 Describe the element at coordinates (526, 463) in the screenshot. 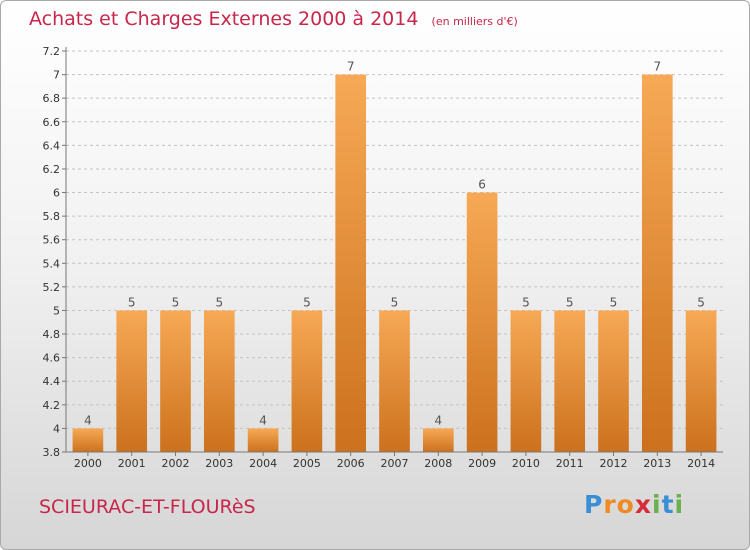

I see `x-tick-label: 2010` at that location.